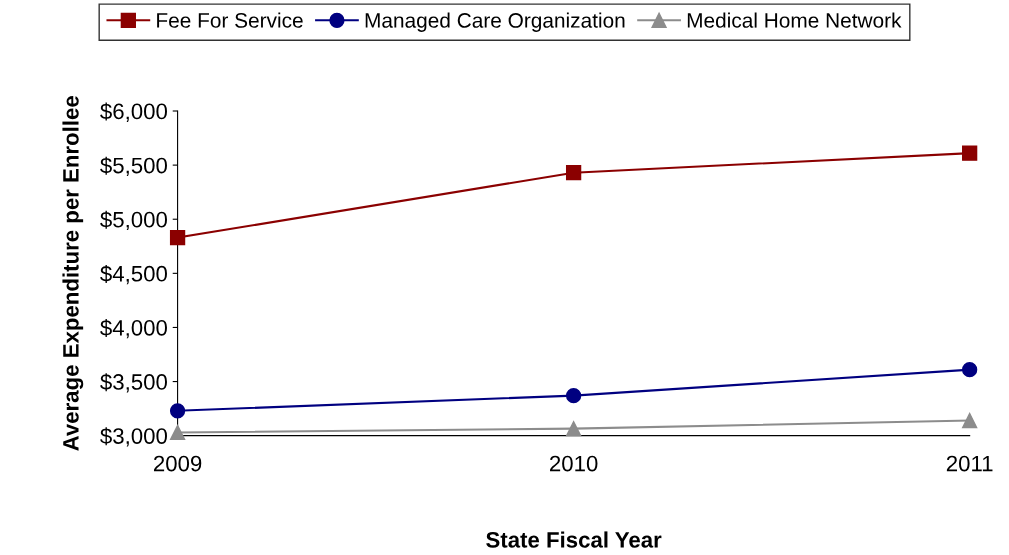 This screenshot has width=1009, height=555. What do you see at coordinates (495, 22) in the screenshot?
I see `legend-label: Managed Care Organization` at bounding box center [495, 22].